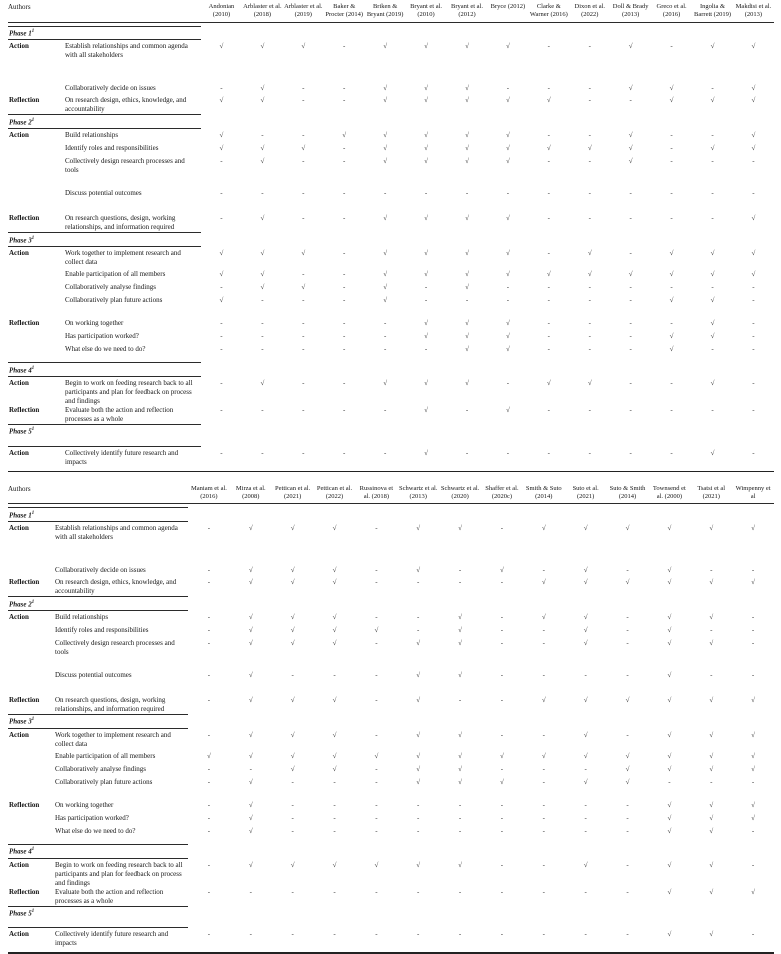 Image resolution: width=781 pixels, height=954 pixels. Describe the element at coordinates (630, 10) in the screenshot. I see `author-column-header: Doll & Brady (2013)` at that location.